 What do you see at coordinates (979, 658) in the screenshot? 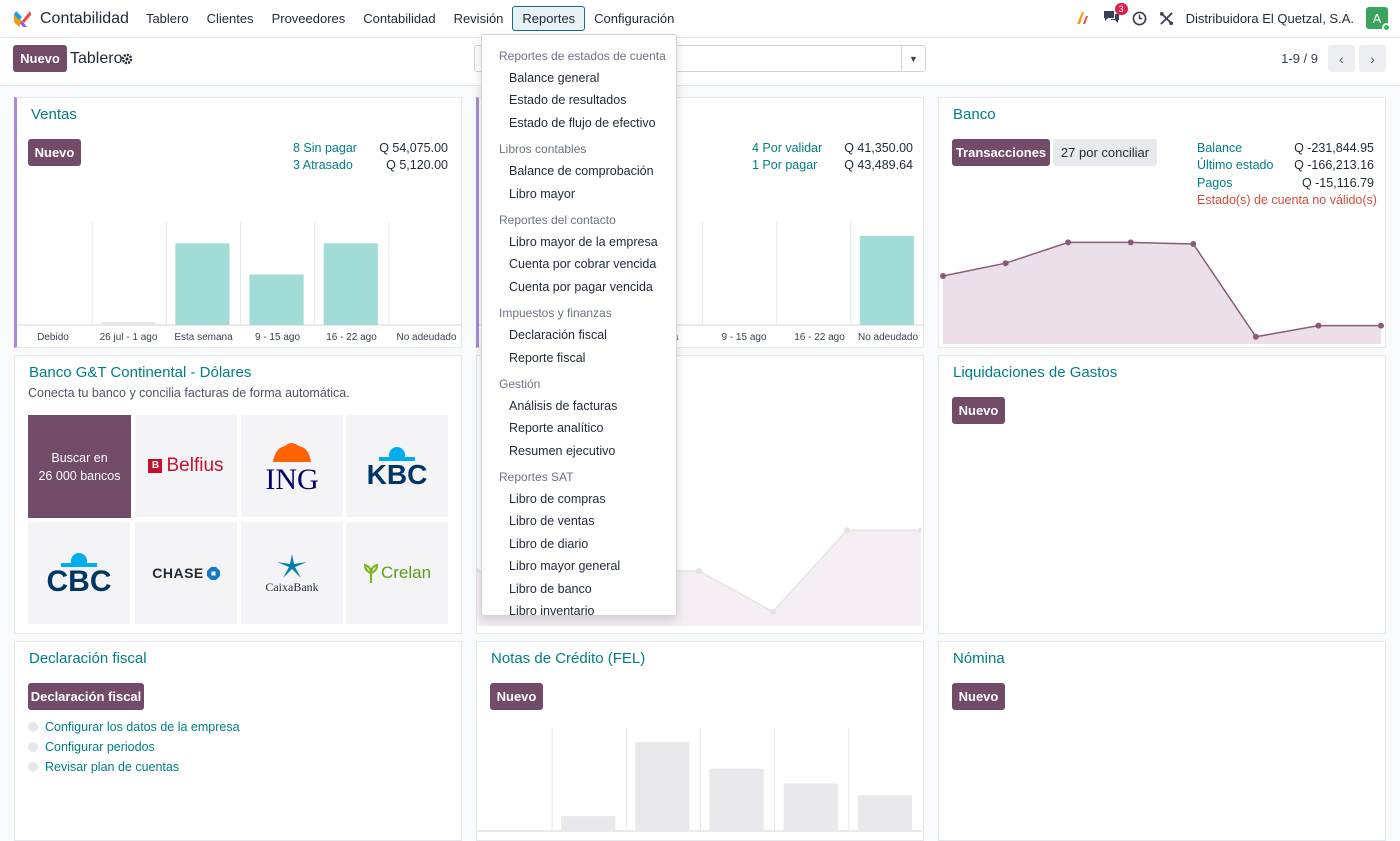
I see `card-title: Nómina` at bounding box center [979, 658].